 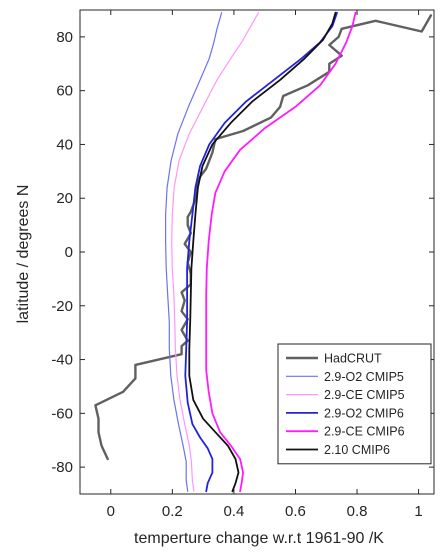 What do you see at coordinates (64, 37) in the screenshot?
I see `y-tick-label: 80` at bounding box center [64, 37].